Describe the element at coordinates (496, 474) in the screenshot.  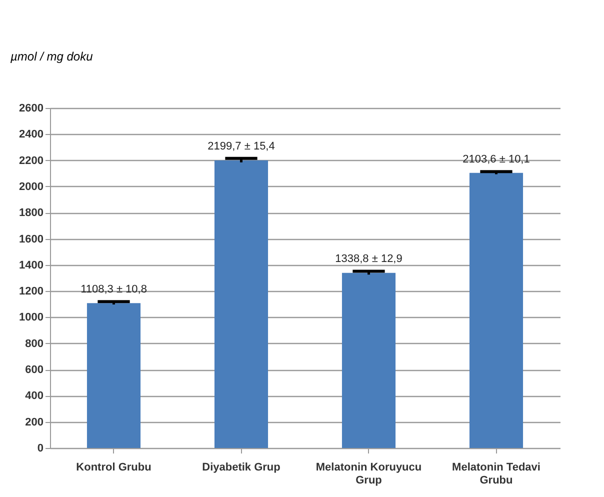
I see `x-tick-label: Melatonin Tedavi Grubu` at that location.